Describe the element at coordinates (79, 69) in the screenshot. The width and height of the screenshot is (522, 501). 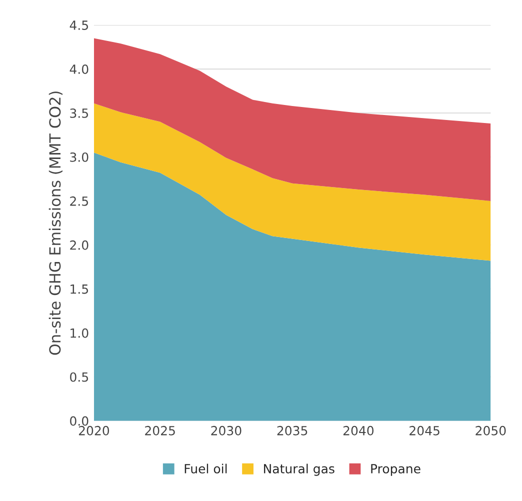
I see `y-tick-label: 4.0` at that location.